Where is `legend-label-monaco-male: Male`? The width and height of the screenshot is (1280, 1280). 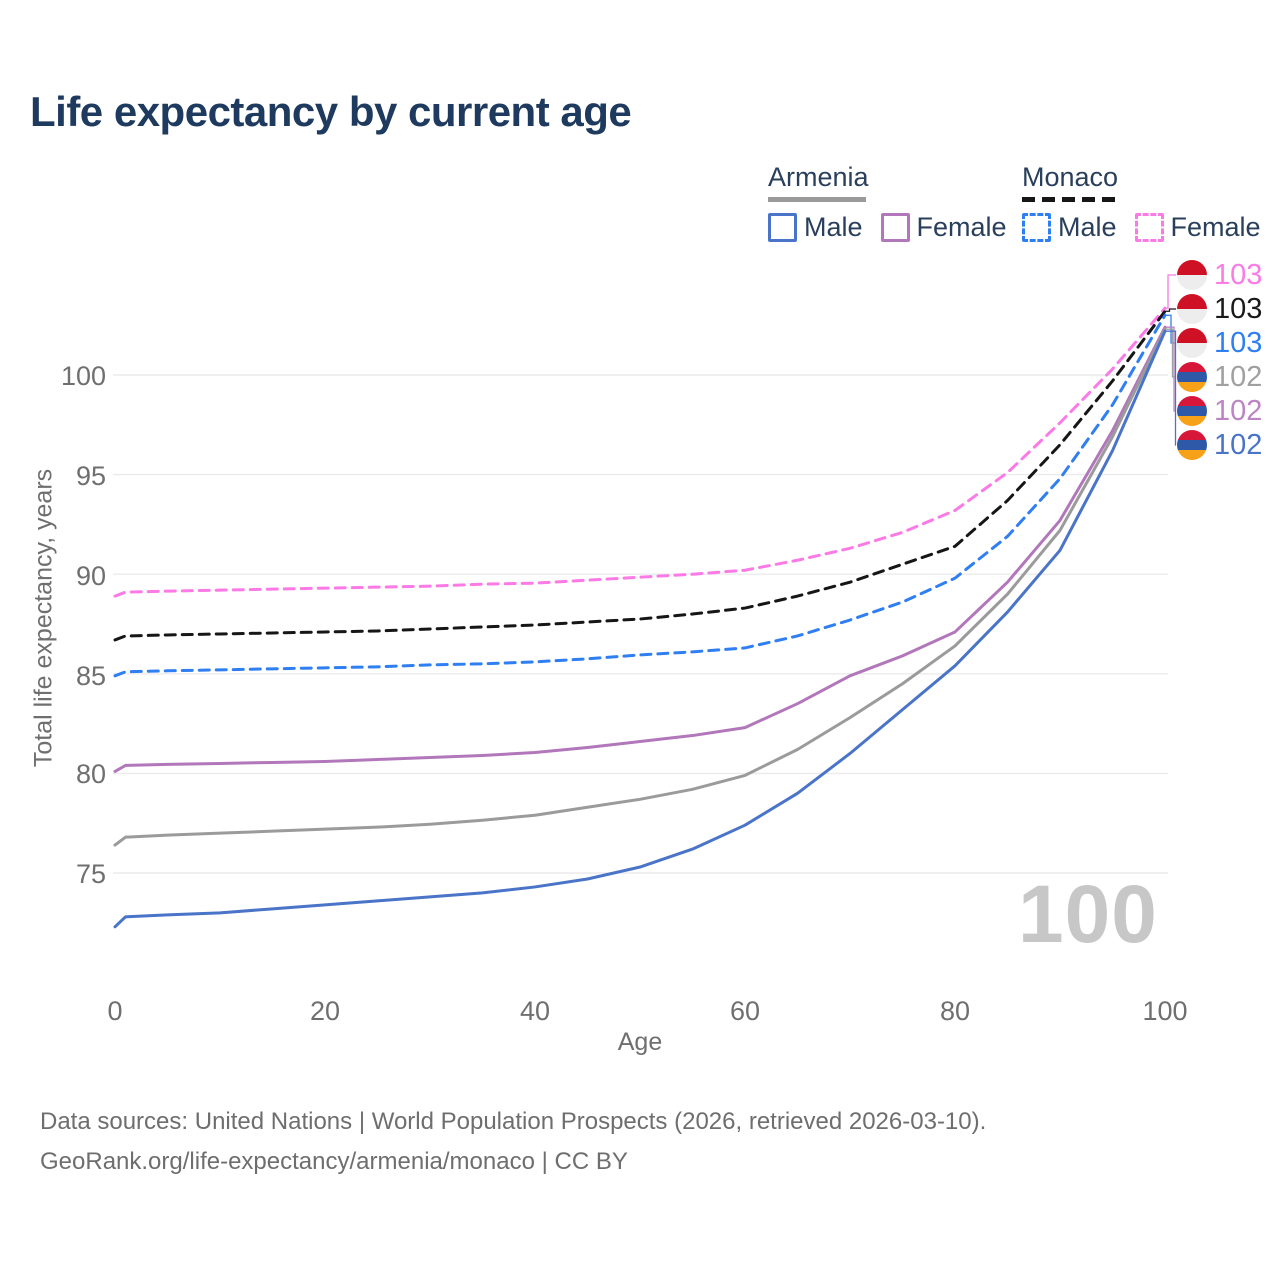
legend-label-monaco-male: Male is located at coordinates (1087, 227).